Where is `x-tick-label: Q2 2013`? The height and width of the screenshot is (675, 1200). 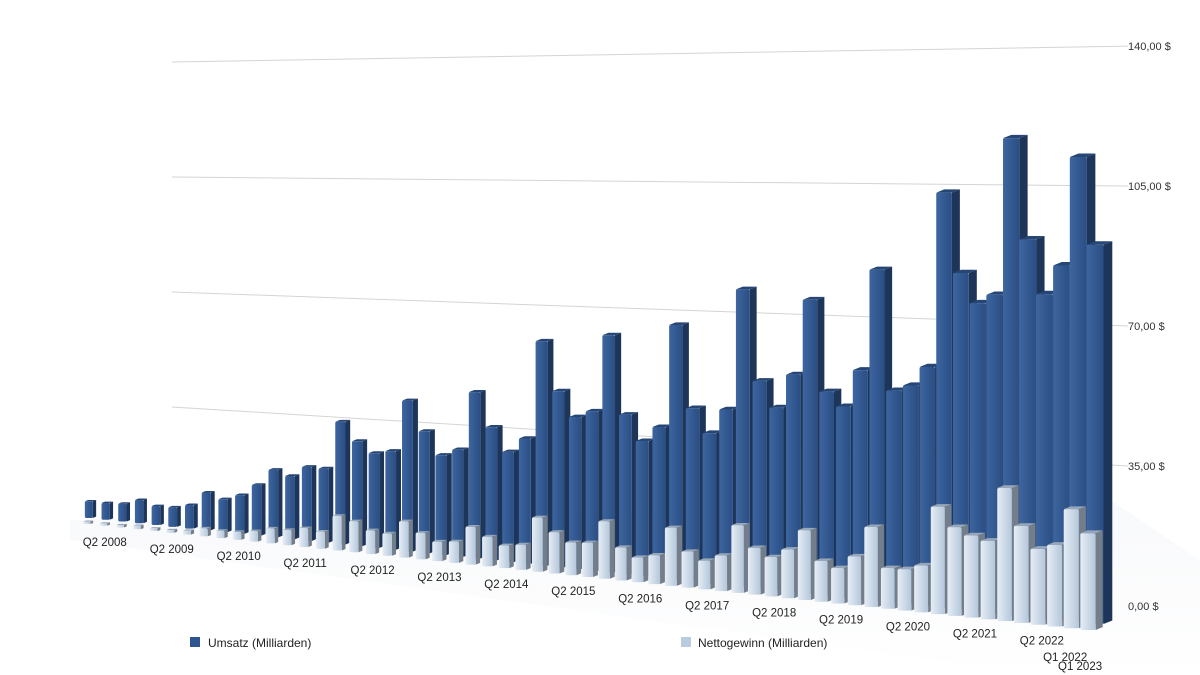
x-tick-label: Q2 2013 is located at coordinates (439, 578).